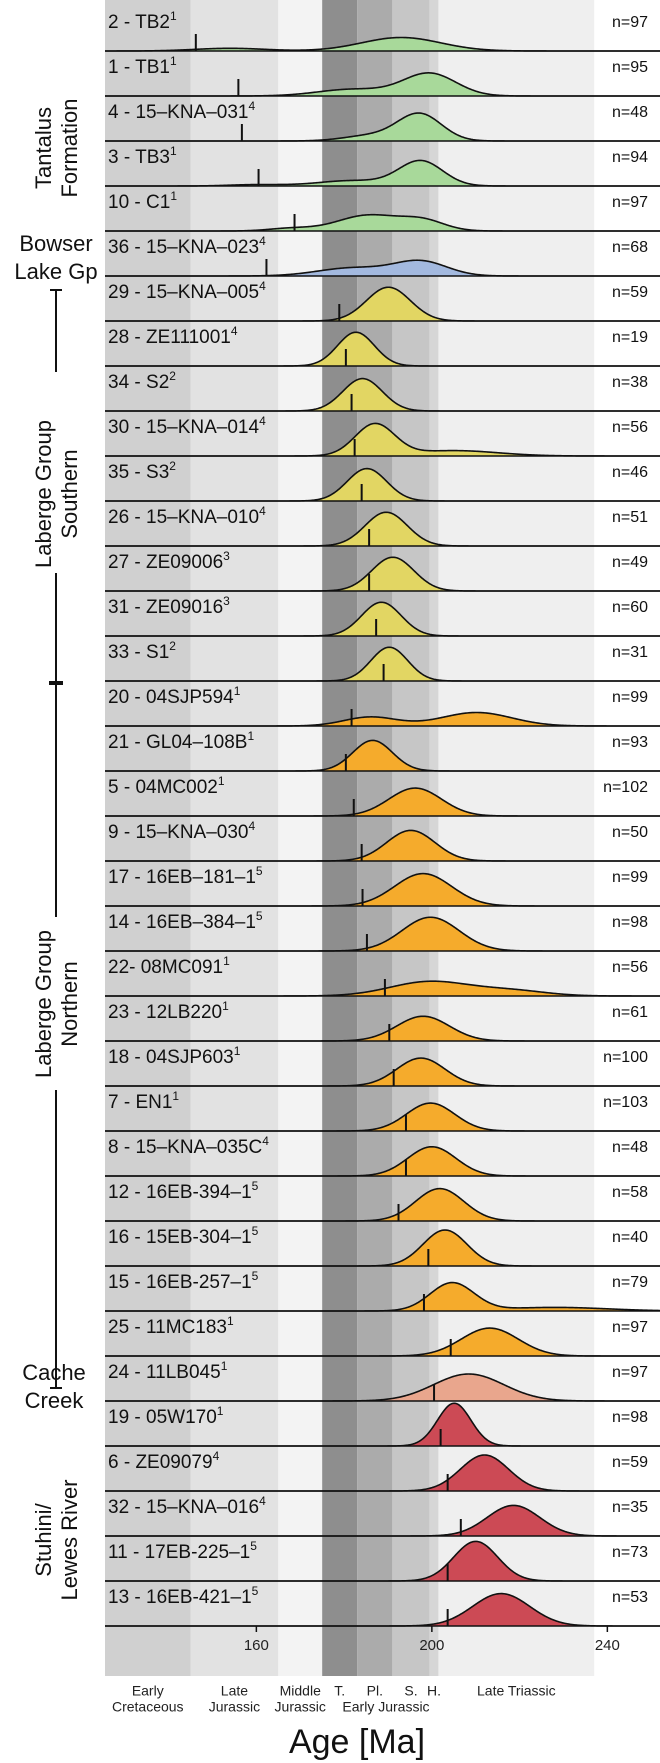  What do you see at coordinates (177, 742) in the screenshot?
I see `sample-name: 21 - GL04–108B` at bounding box center [177, 742].